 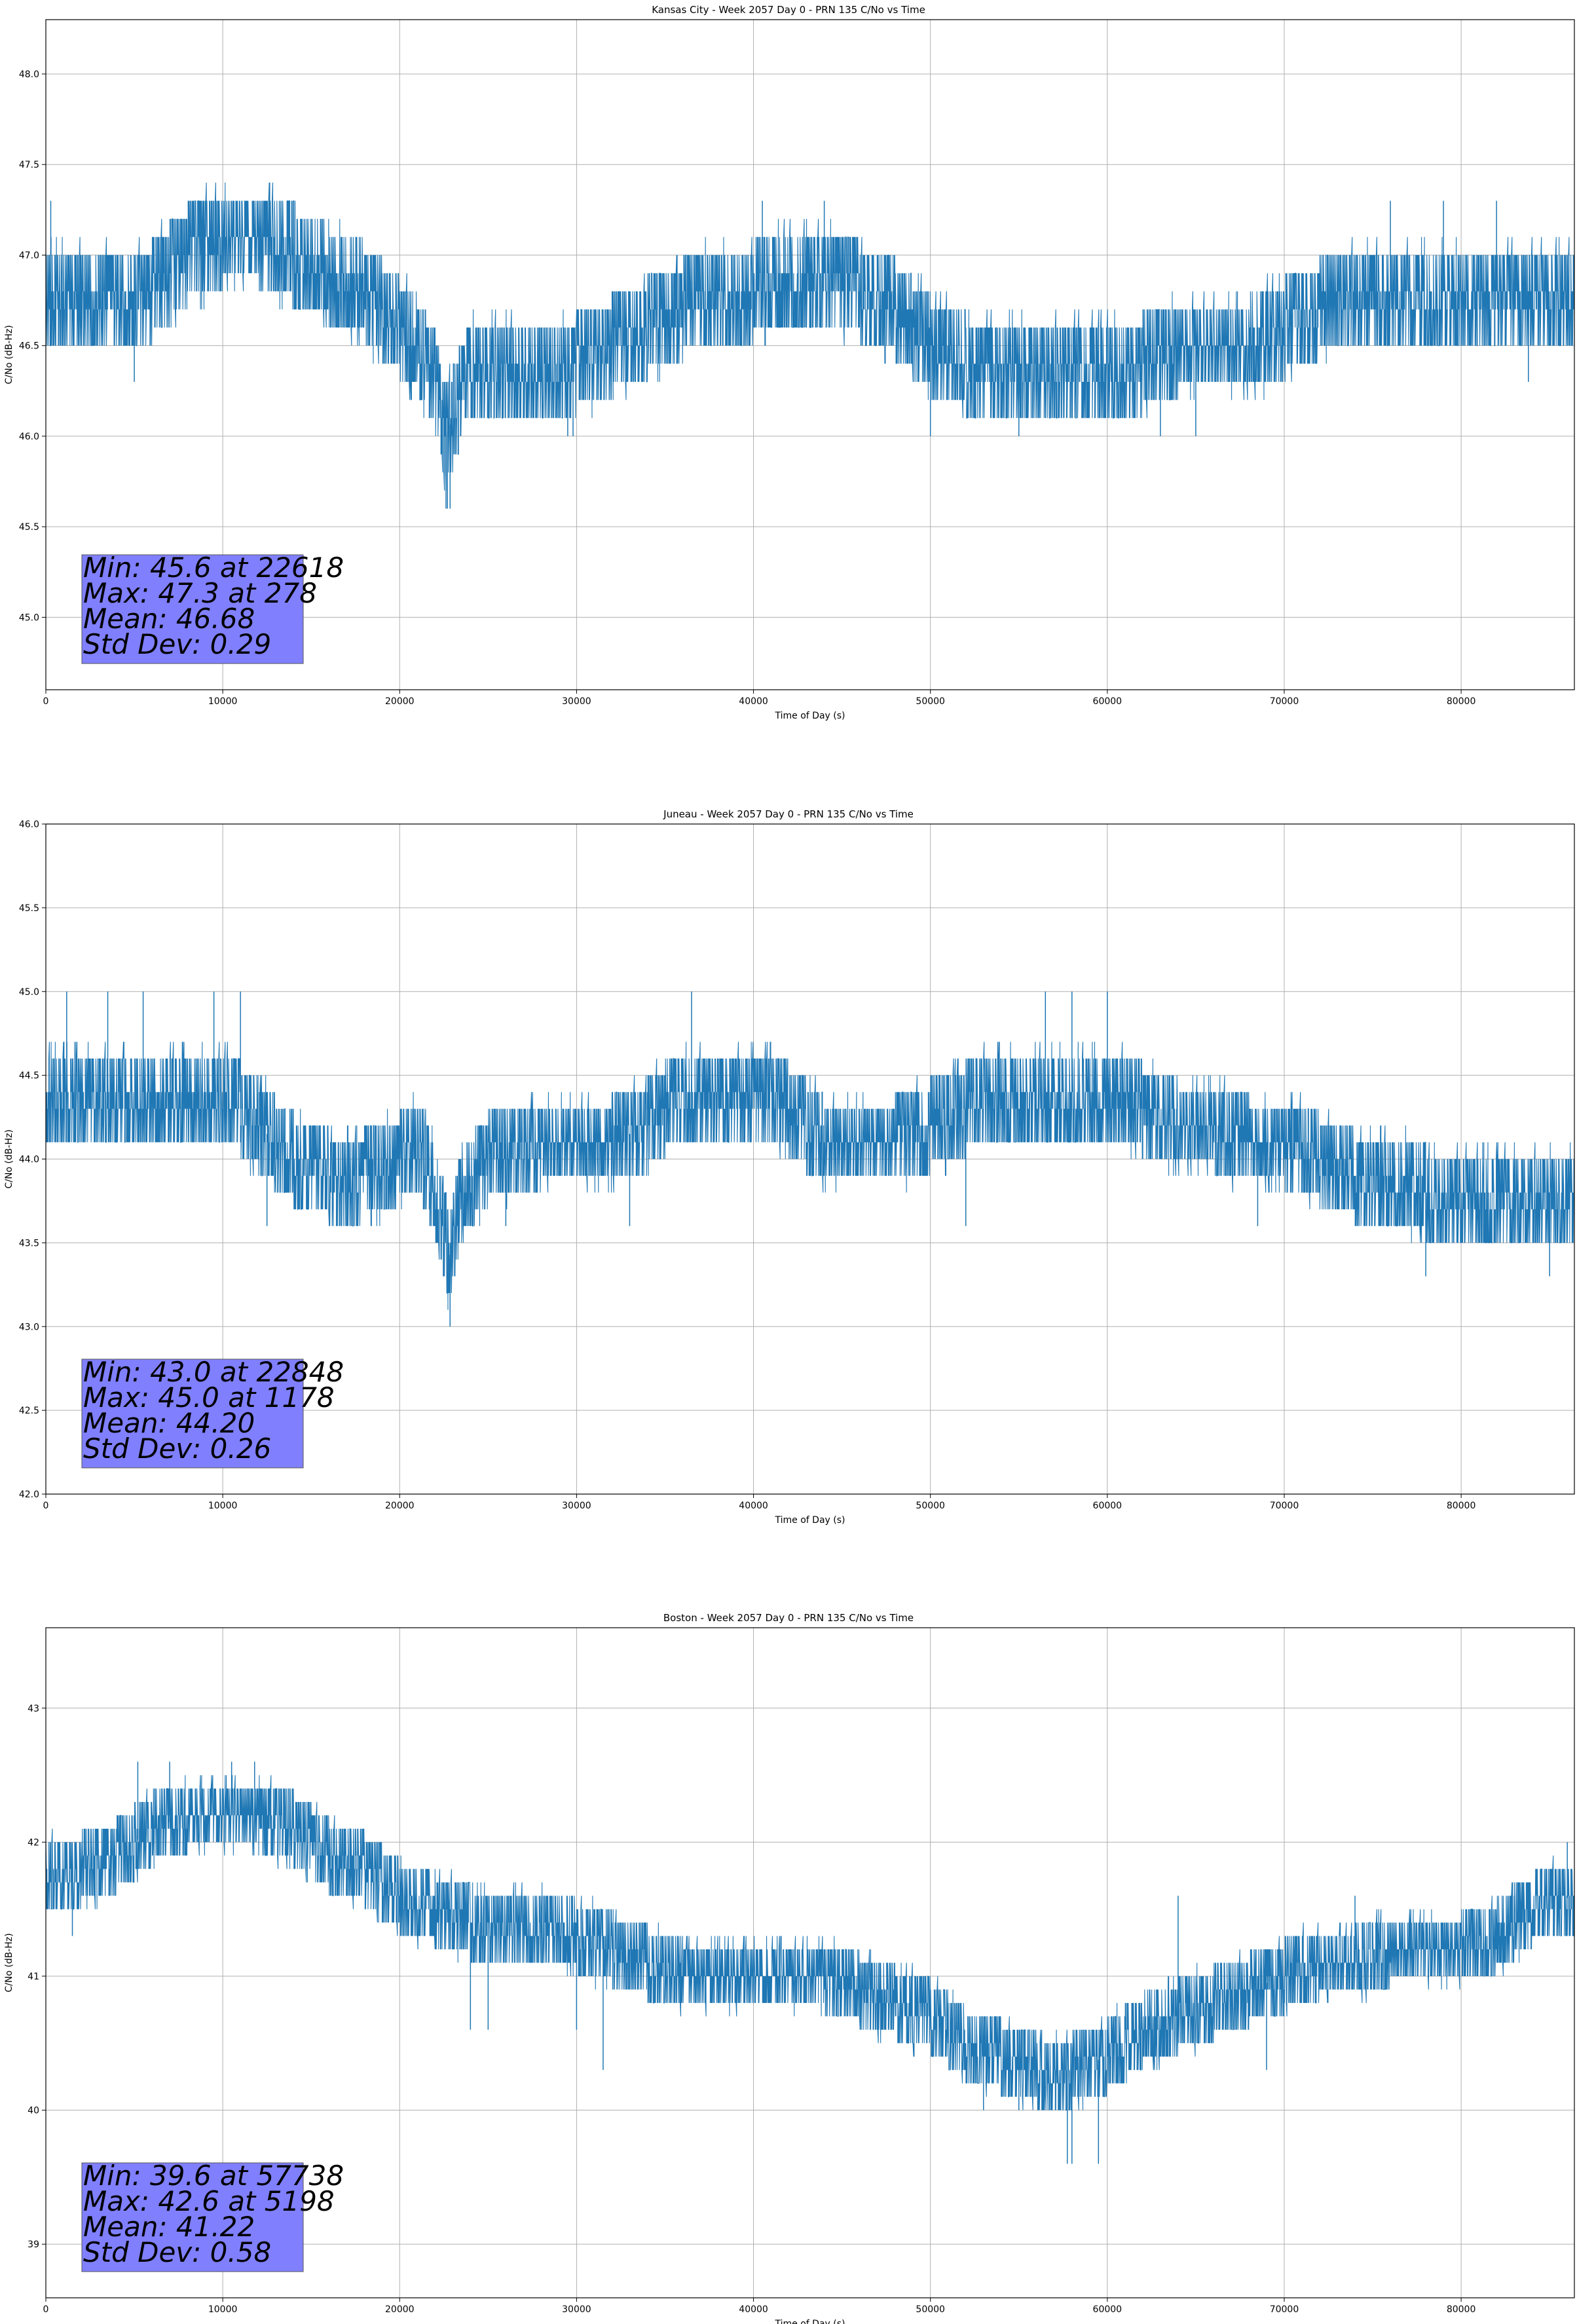 What do you see at coordinates (169, 619) in the screenshot?
I see `stats-mean: Mean: 46.68` at bounding box center [169, 619].